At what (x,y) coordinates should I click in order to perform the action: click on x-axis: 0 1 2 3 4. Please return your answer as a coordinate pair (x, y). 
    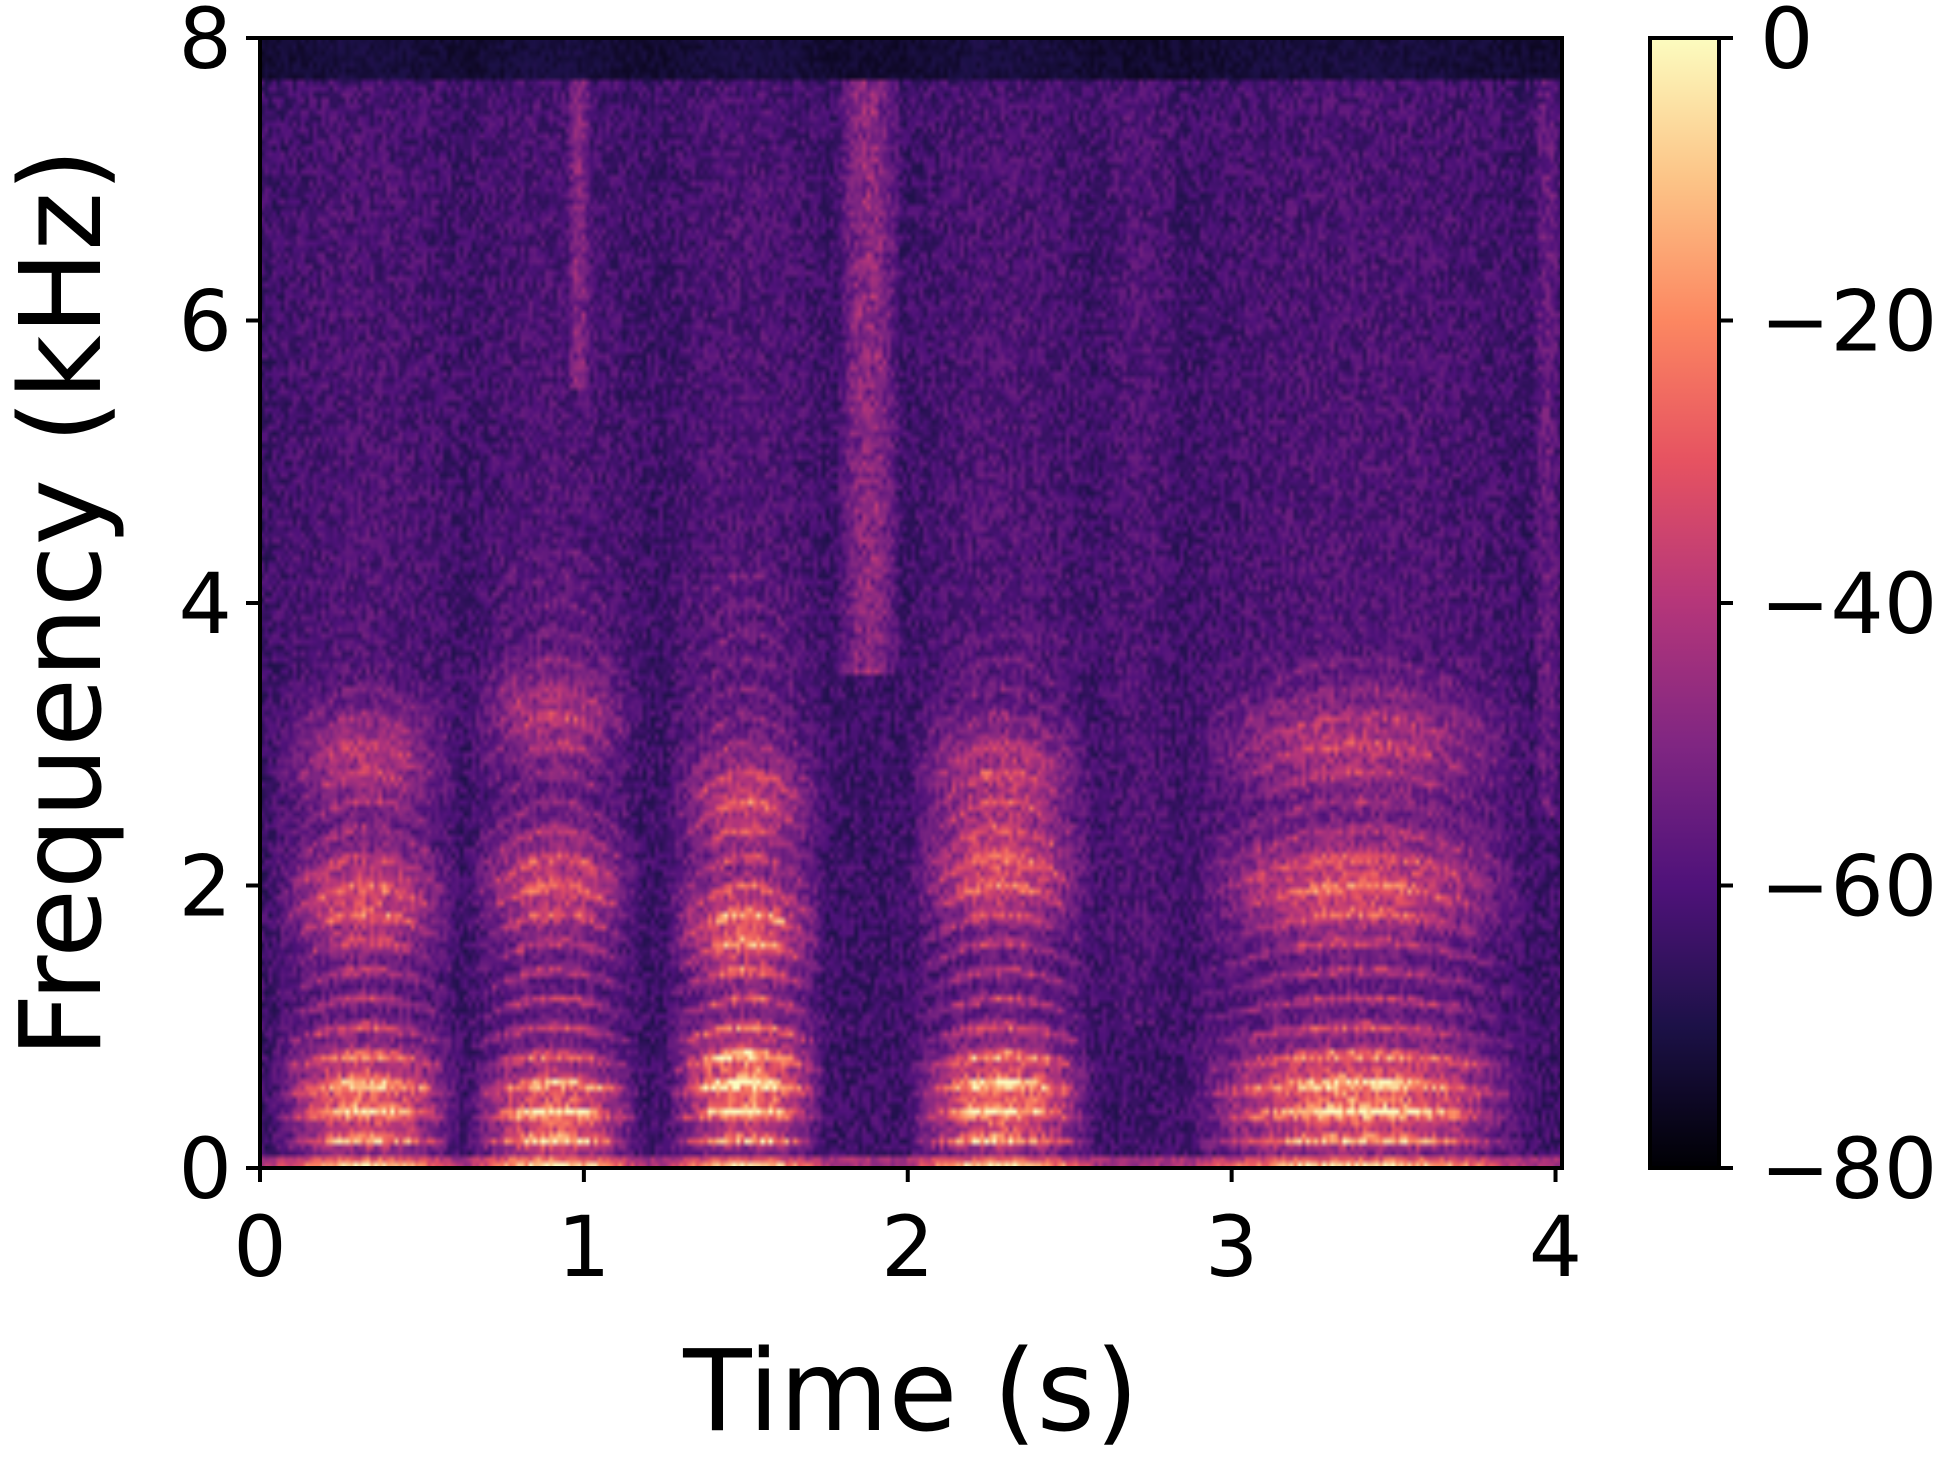
    Looking at the image, I should click on (907, 1232).